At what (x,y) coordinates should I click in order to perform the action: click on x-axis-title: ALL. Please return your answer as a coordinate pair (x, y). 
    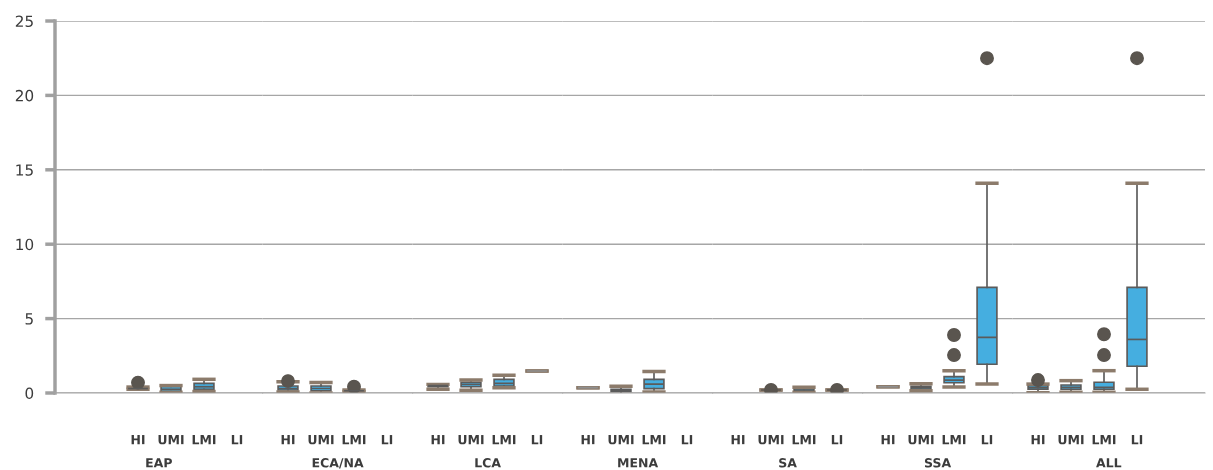
    Looking at the image, I should click on (1109, 463).